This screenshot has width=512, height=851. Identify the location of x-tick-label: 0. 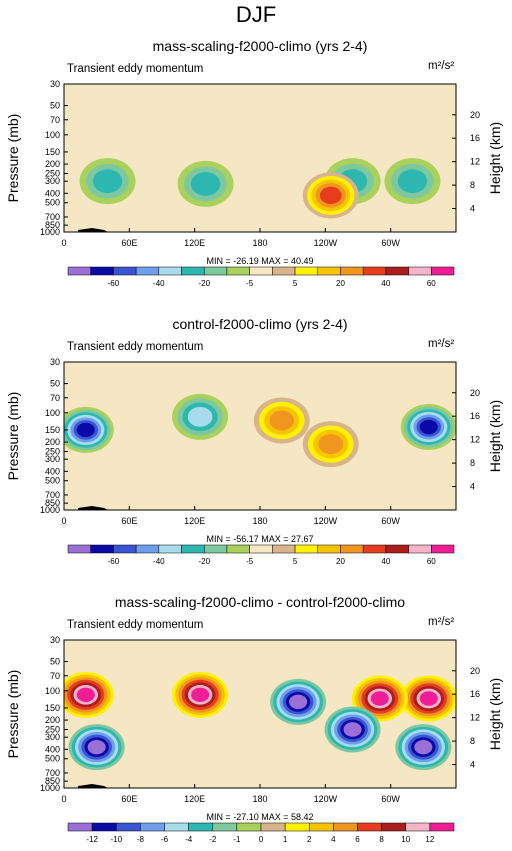
(63, 243).